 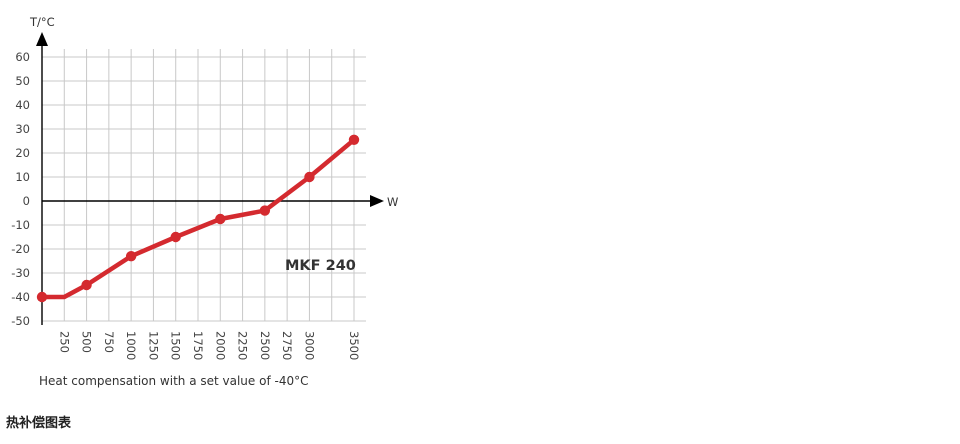 I want to click on x-tick-label: 1000, so click(x=131, y=345).